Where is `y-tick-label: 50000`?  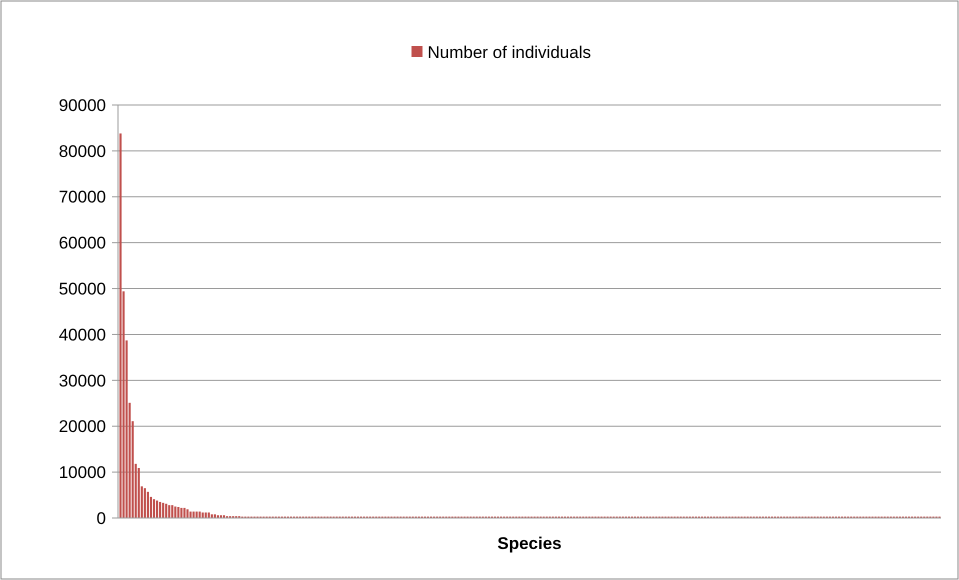 y-tick-label: 50000 is located at coordinates (82, 289).